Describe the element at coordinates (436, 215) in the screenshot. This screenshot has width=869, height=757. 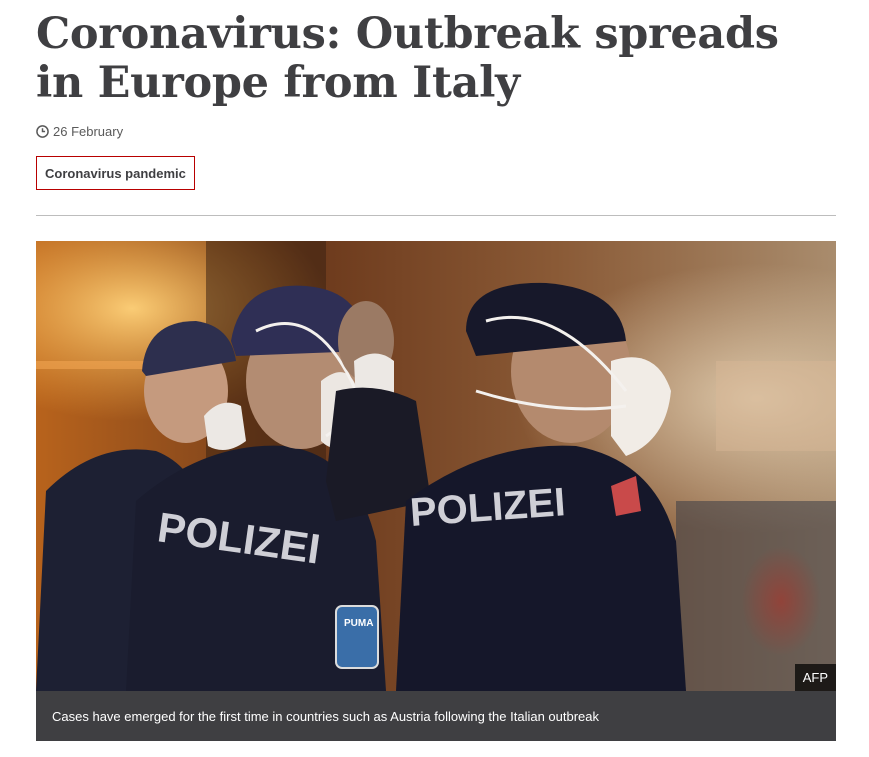
I see `header-divider` at that location.